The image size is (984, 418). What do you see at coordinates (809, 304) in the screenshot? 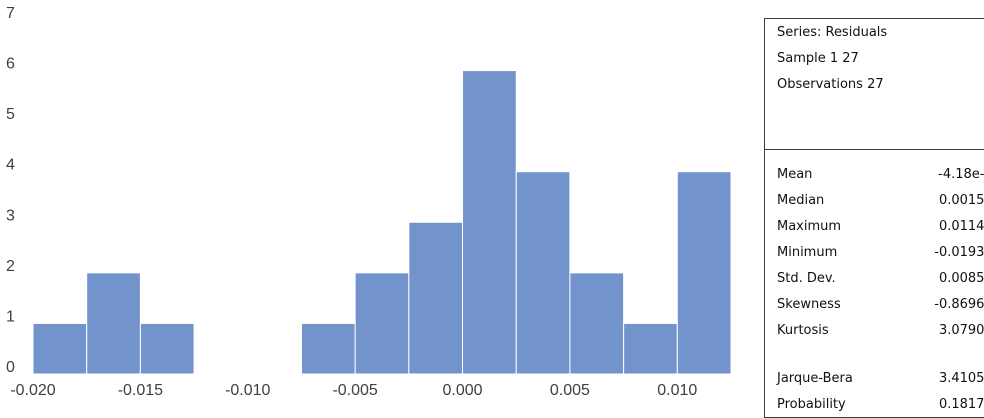
I see `stat-label: Skewness` at bounding box center [809, 304].